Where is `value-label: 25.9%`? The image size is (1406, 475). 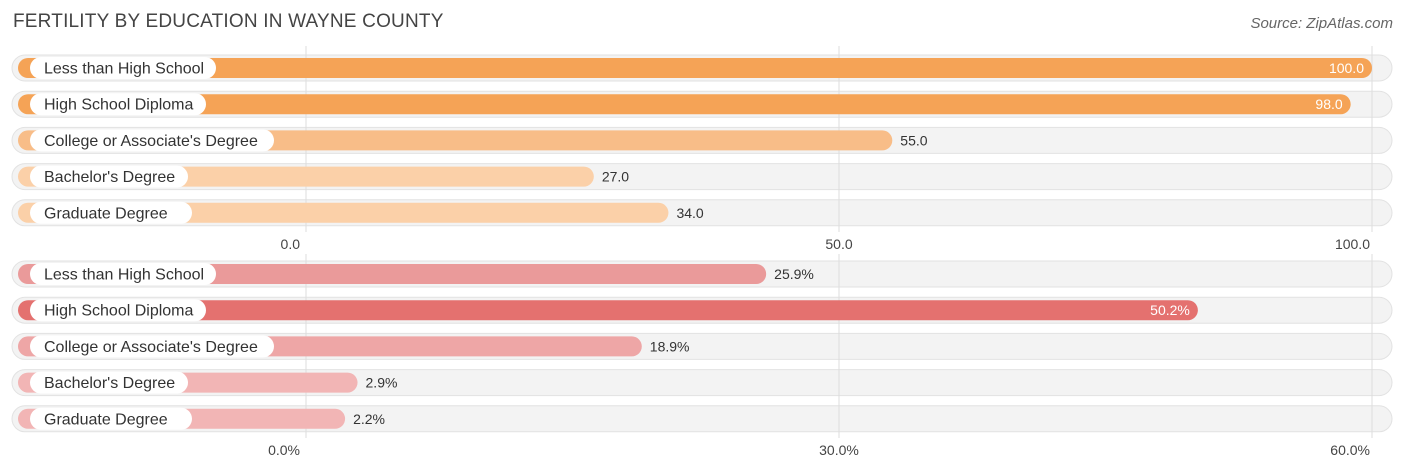 value-label: 25.9% is located at coordinates (794, 274).